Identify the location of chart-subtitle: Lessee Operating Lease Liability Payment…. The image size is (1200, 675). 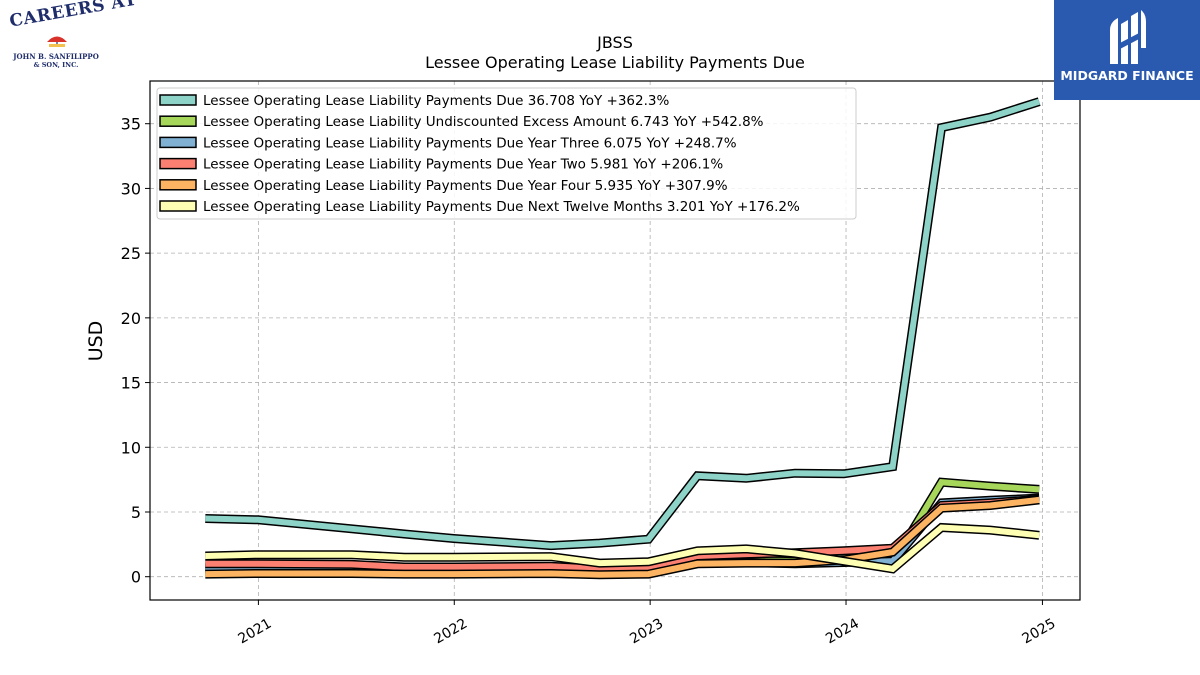
(615, 62).